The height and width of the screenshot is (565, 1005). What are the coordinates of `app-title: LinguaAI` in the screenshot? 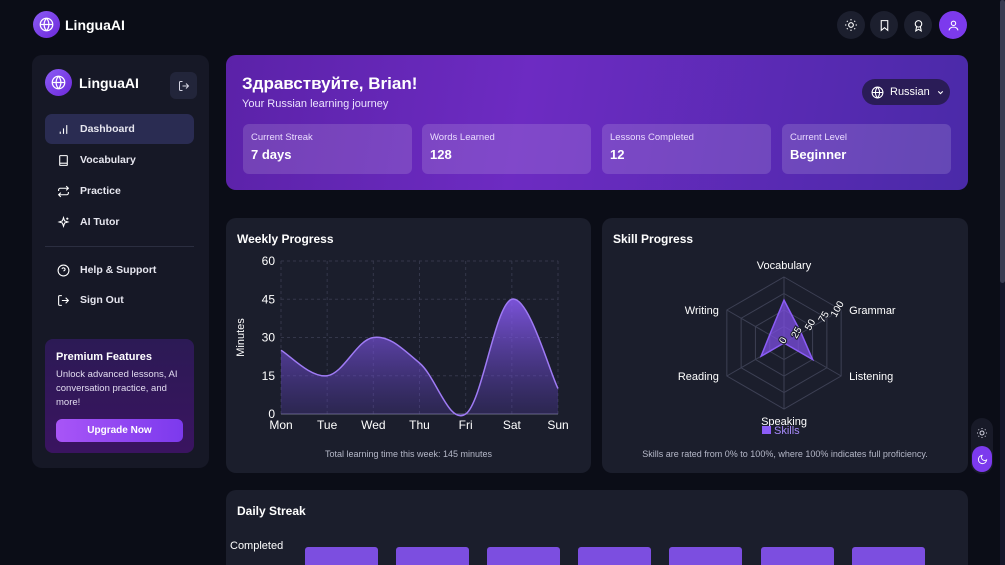 It's located at (95, 25).